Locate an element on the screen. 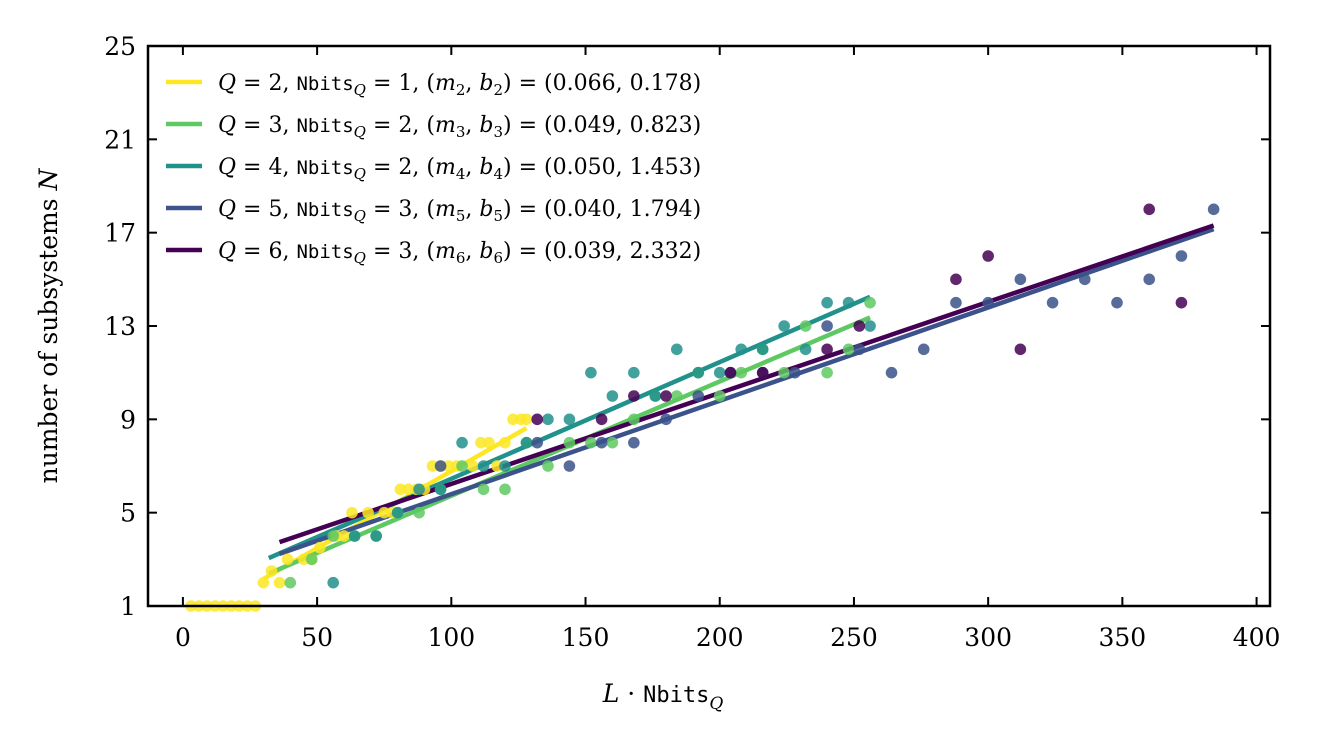 This screenshot has width=1329, height=747. x-tick-label: 350 is located at coordinates (1123, 637).